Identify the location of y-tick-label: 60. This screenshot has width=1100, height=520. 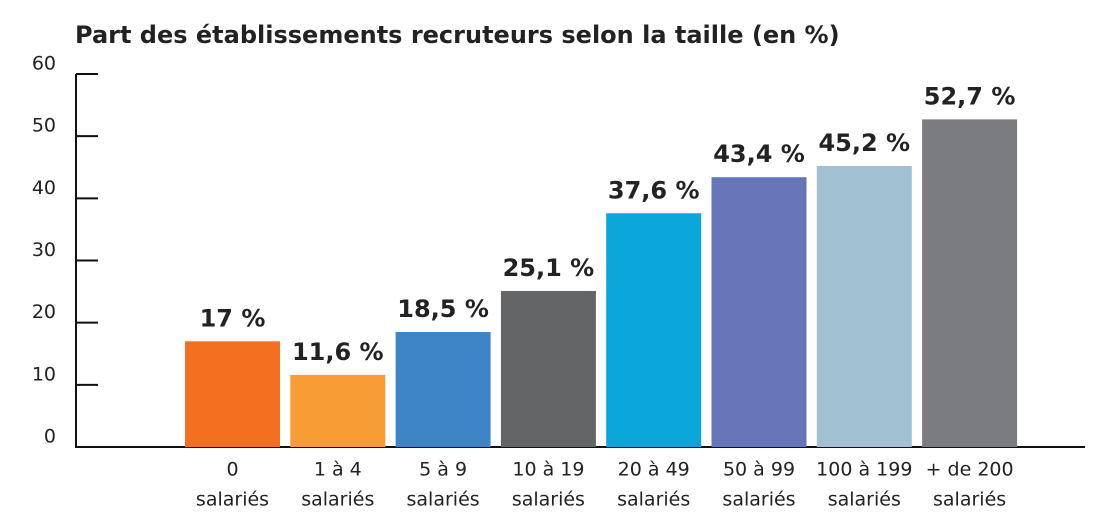
(44, 64).